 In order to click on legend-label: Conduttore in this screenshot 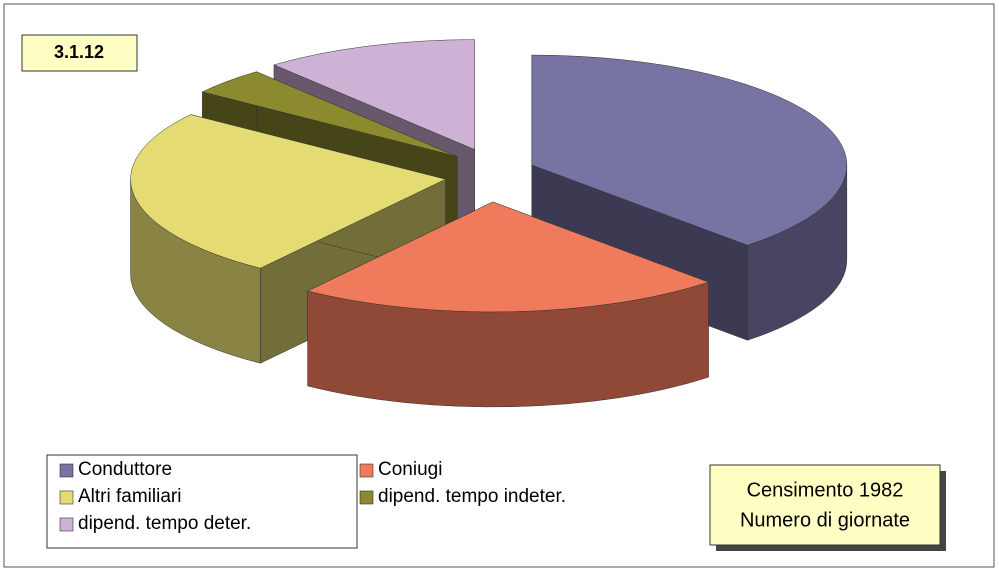, I will do `click(125, 469)`.